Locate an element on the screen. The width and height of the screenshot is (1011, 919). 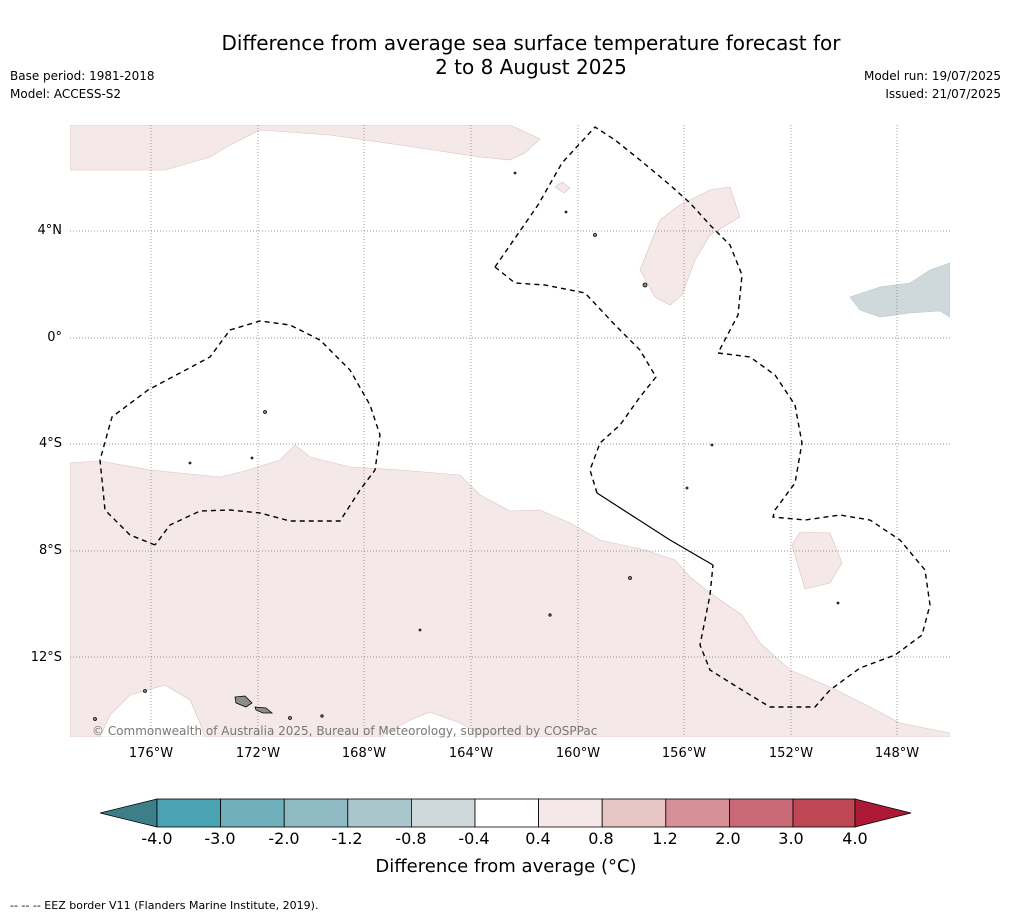
neutral-region-south is located at coordinates (432, 724).